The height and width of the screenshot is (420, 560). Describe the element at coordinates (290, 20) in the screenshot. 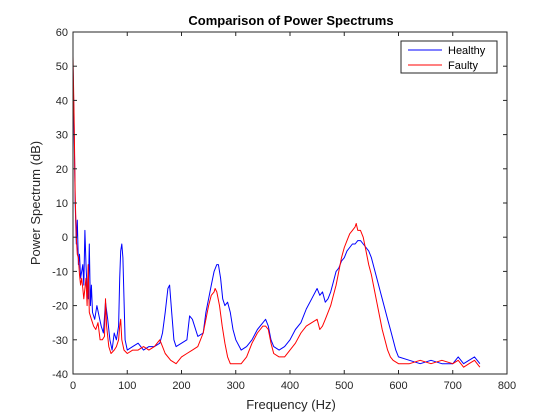

I see `chart-title: Comparison of Power Spectrums` at that location.